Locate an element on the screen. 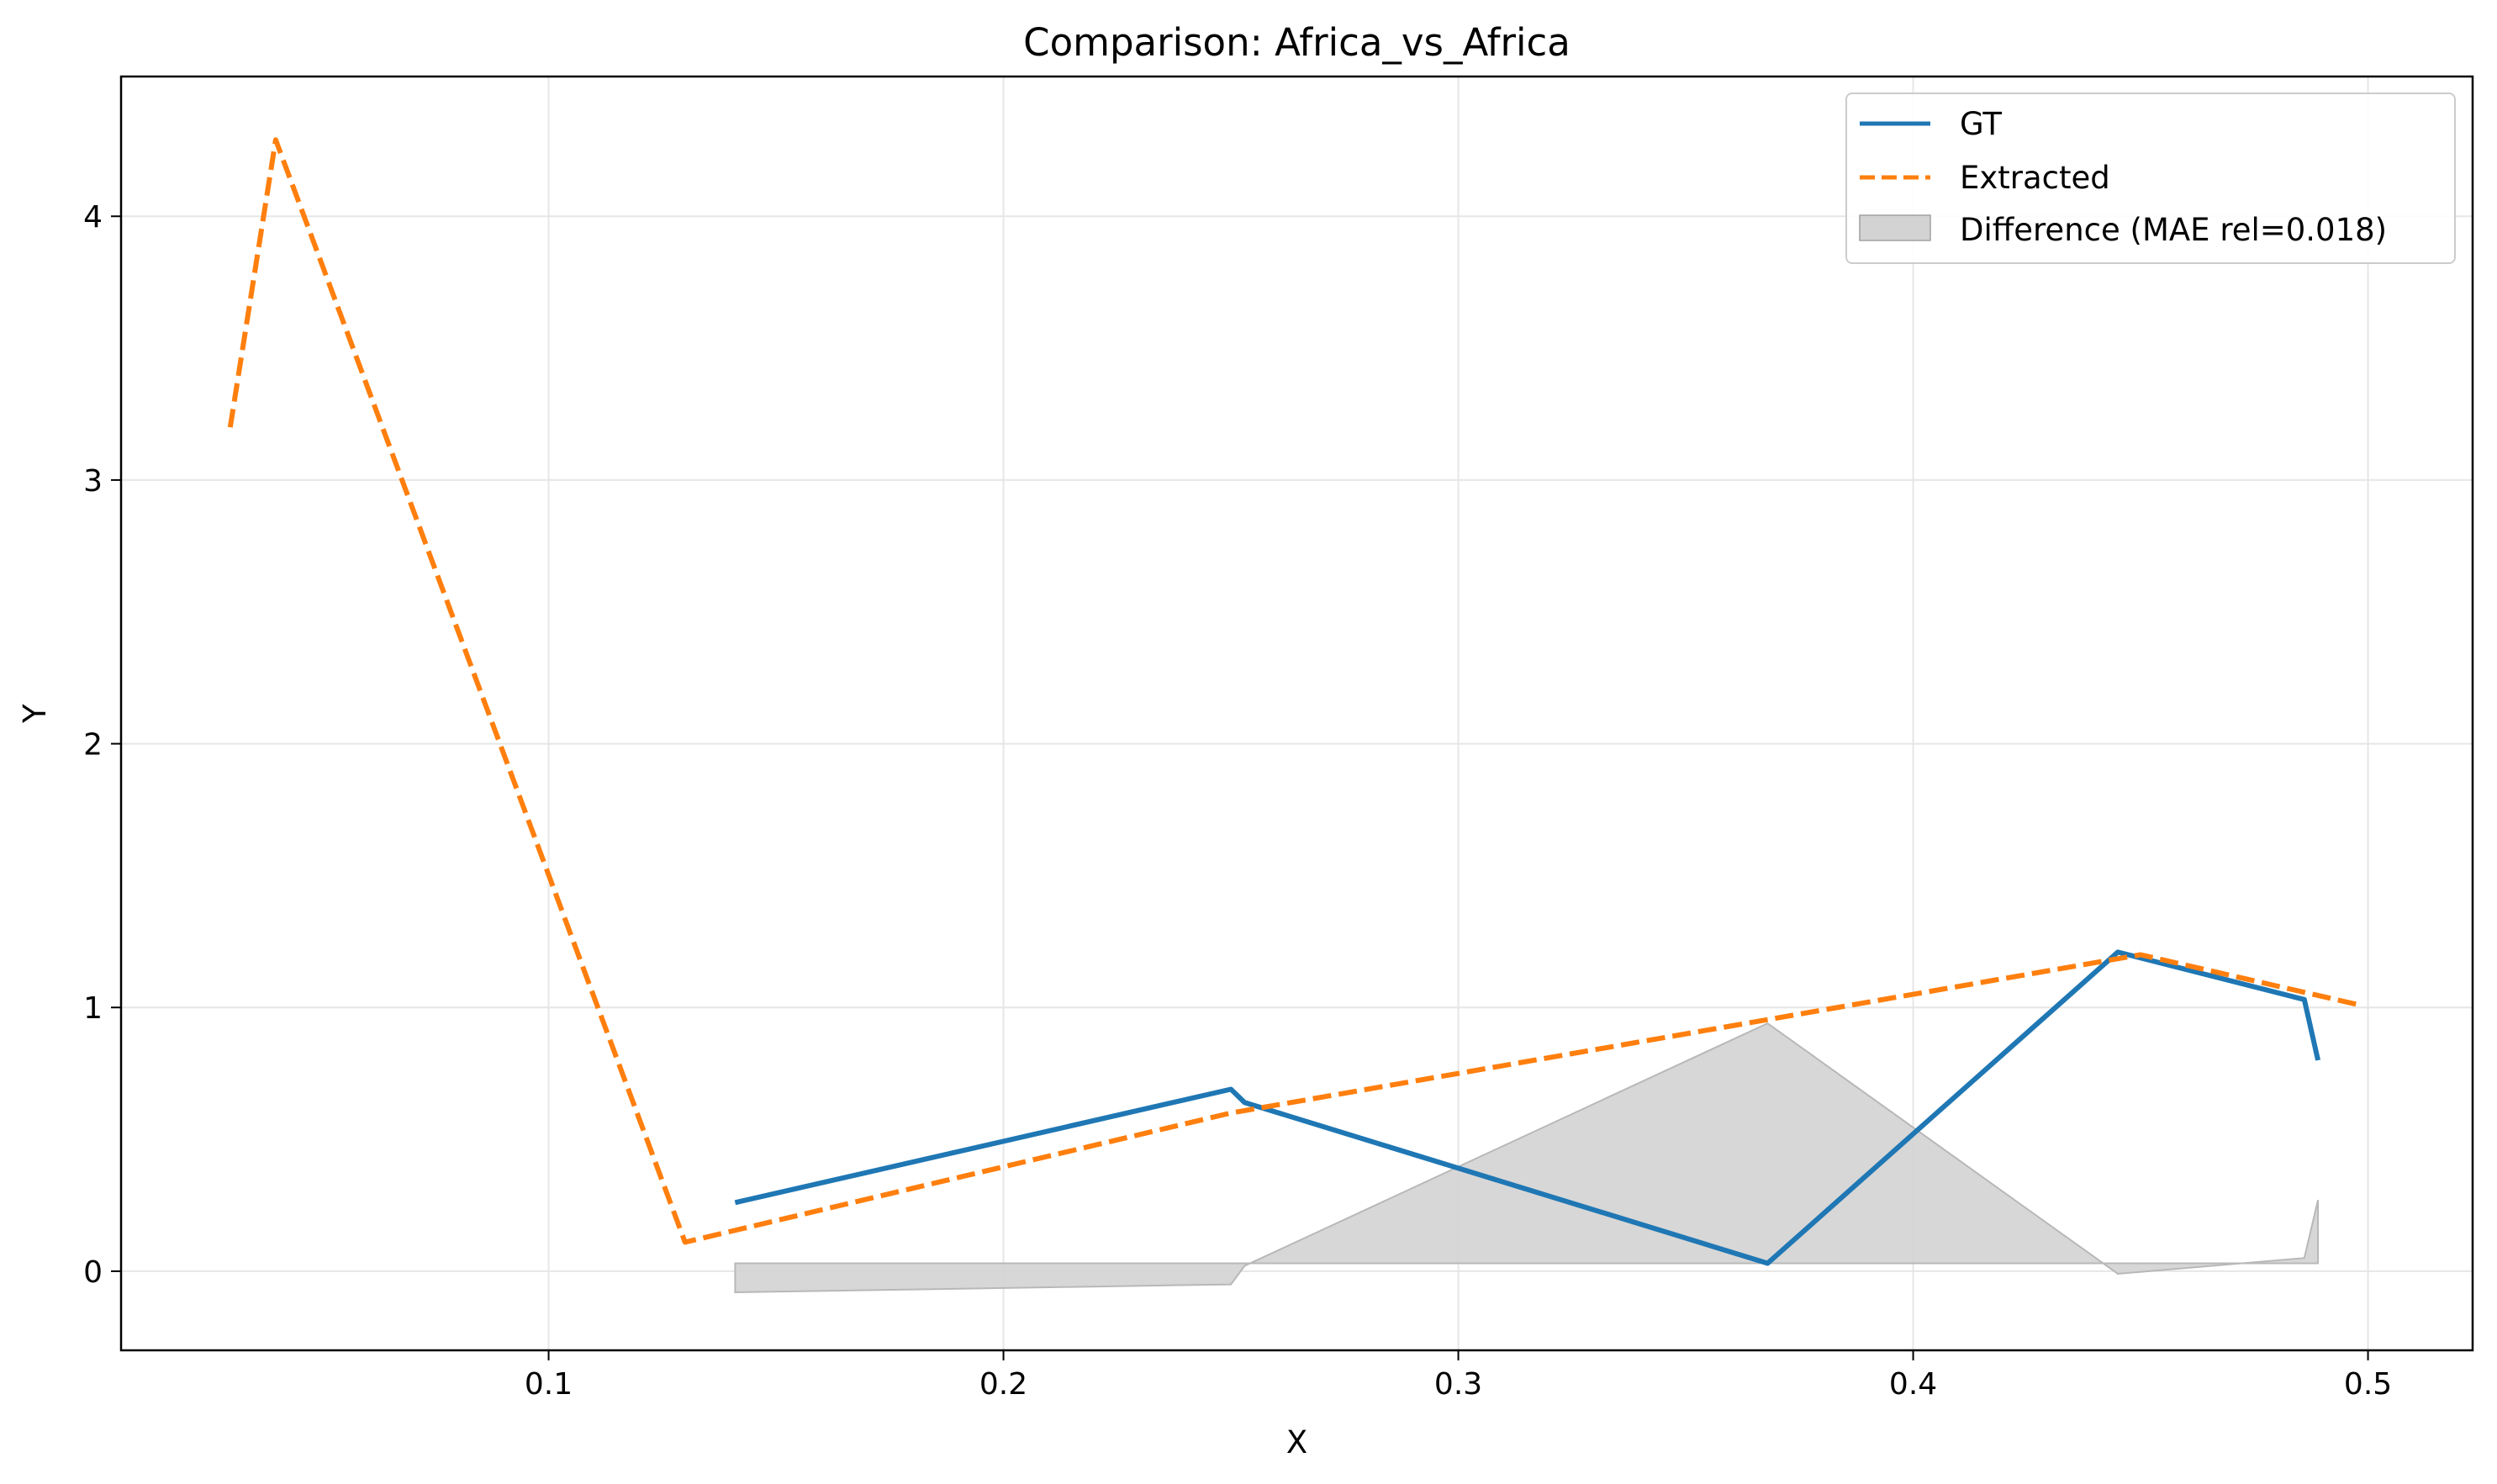 The height and width of the screenshot is (1484, 2497). legend-difference-label: Difference (MAE rel=0.018) is located at coordinates (2173, 230).